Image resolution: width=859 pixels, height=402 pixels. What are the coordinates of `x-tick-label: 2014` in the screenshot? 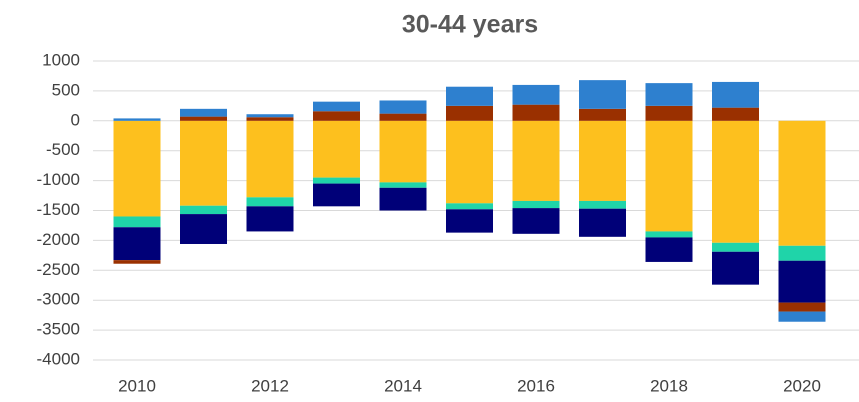 It's located at (403, 385).